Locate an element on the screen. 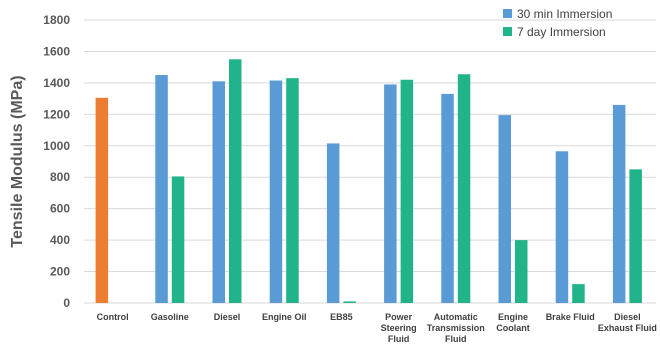  x-tick-label: EB85 is located at coordinates (341, 317).